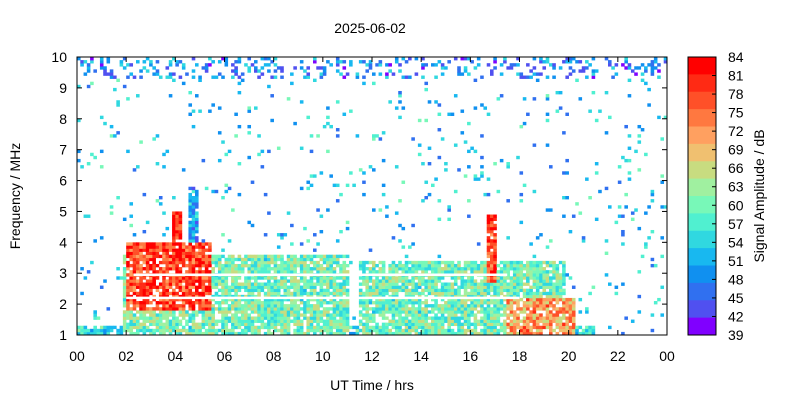 Image resolution: width=800 pixels, height=400 pixels. What do you see at coordinates (471, 356) in the screenshot?
I see `x-tick-label: 16` at bounding box center [471, 356].